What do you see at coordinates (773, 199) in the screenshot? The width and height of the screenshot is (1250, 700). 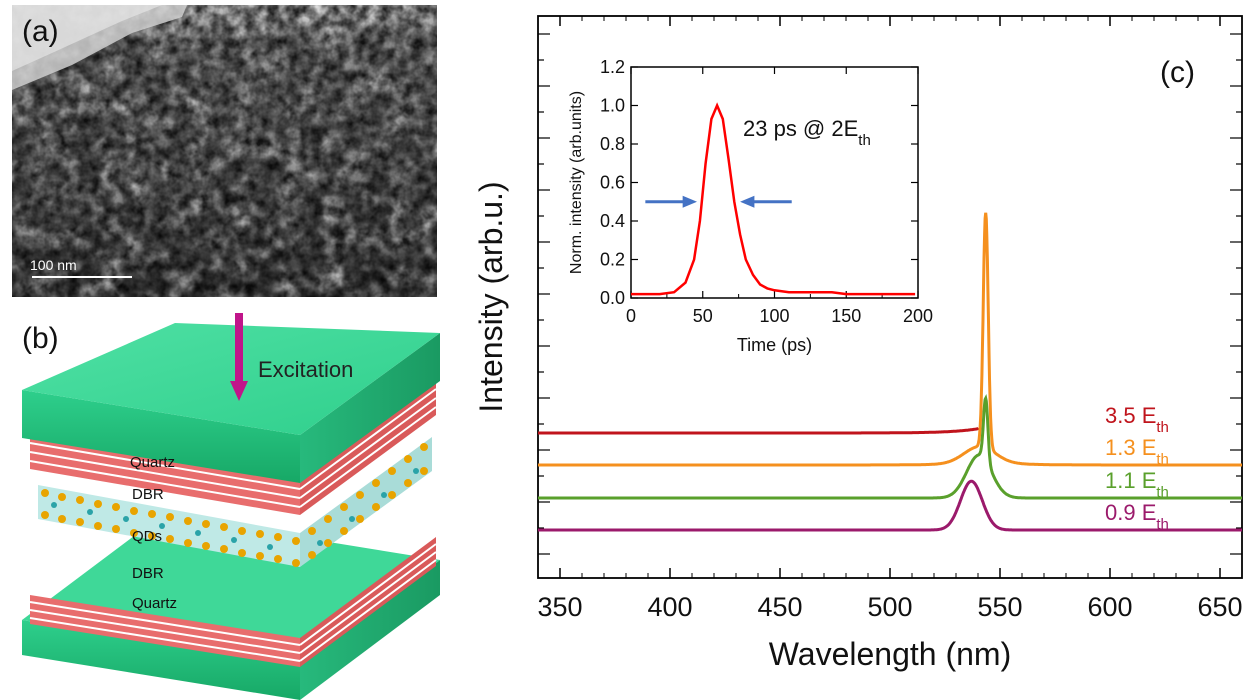 I see `inset-pulse-line` at bounding box center [773, 199].